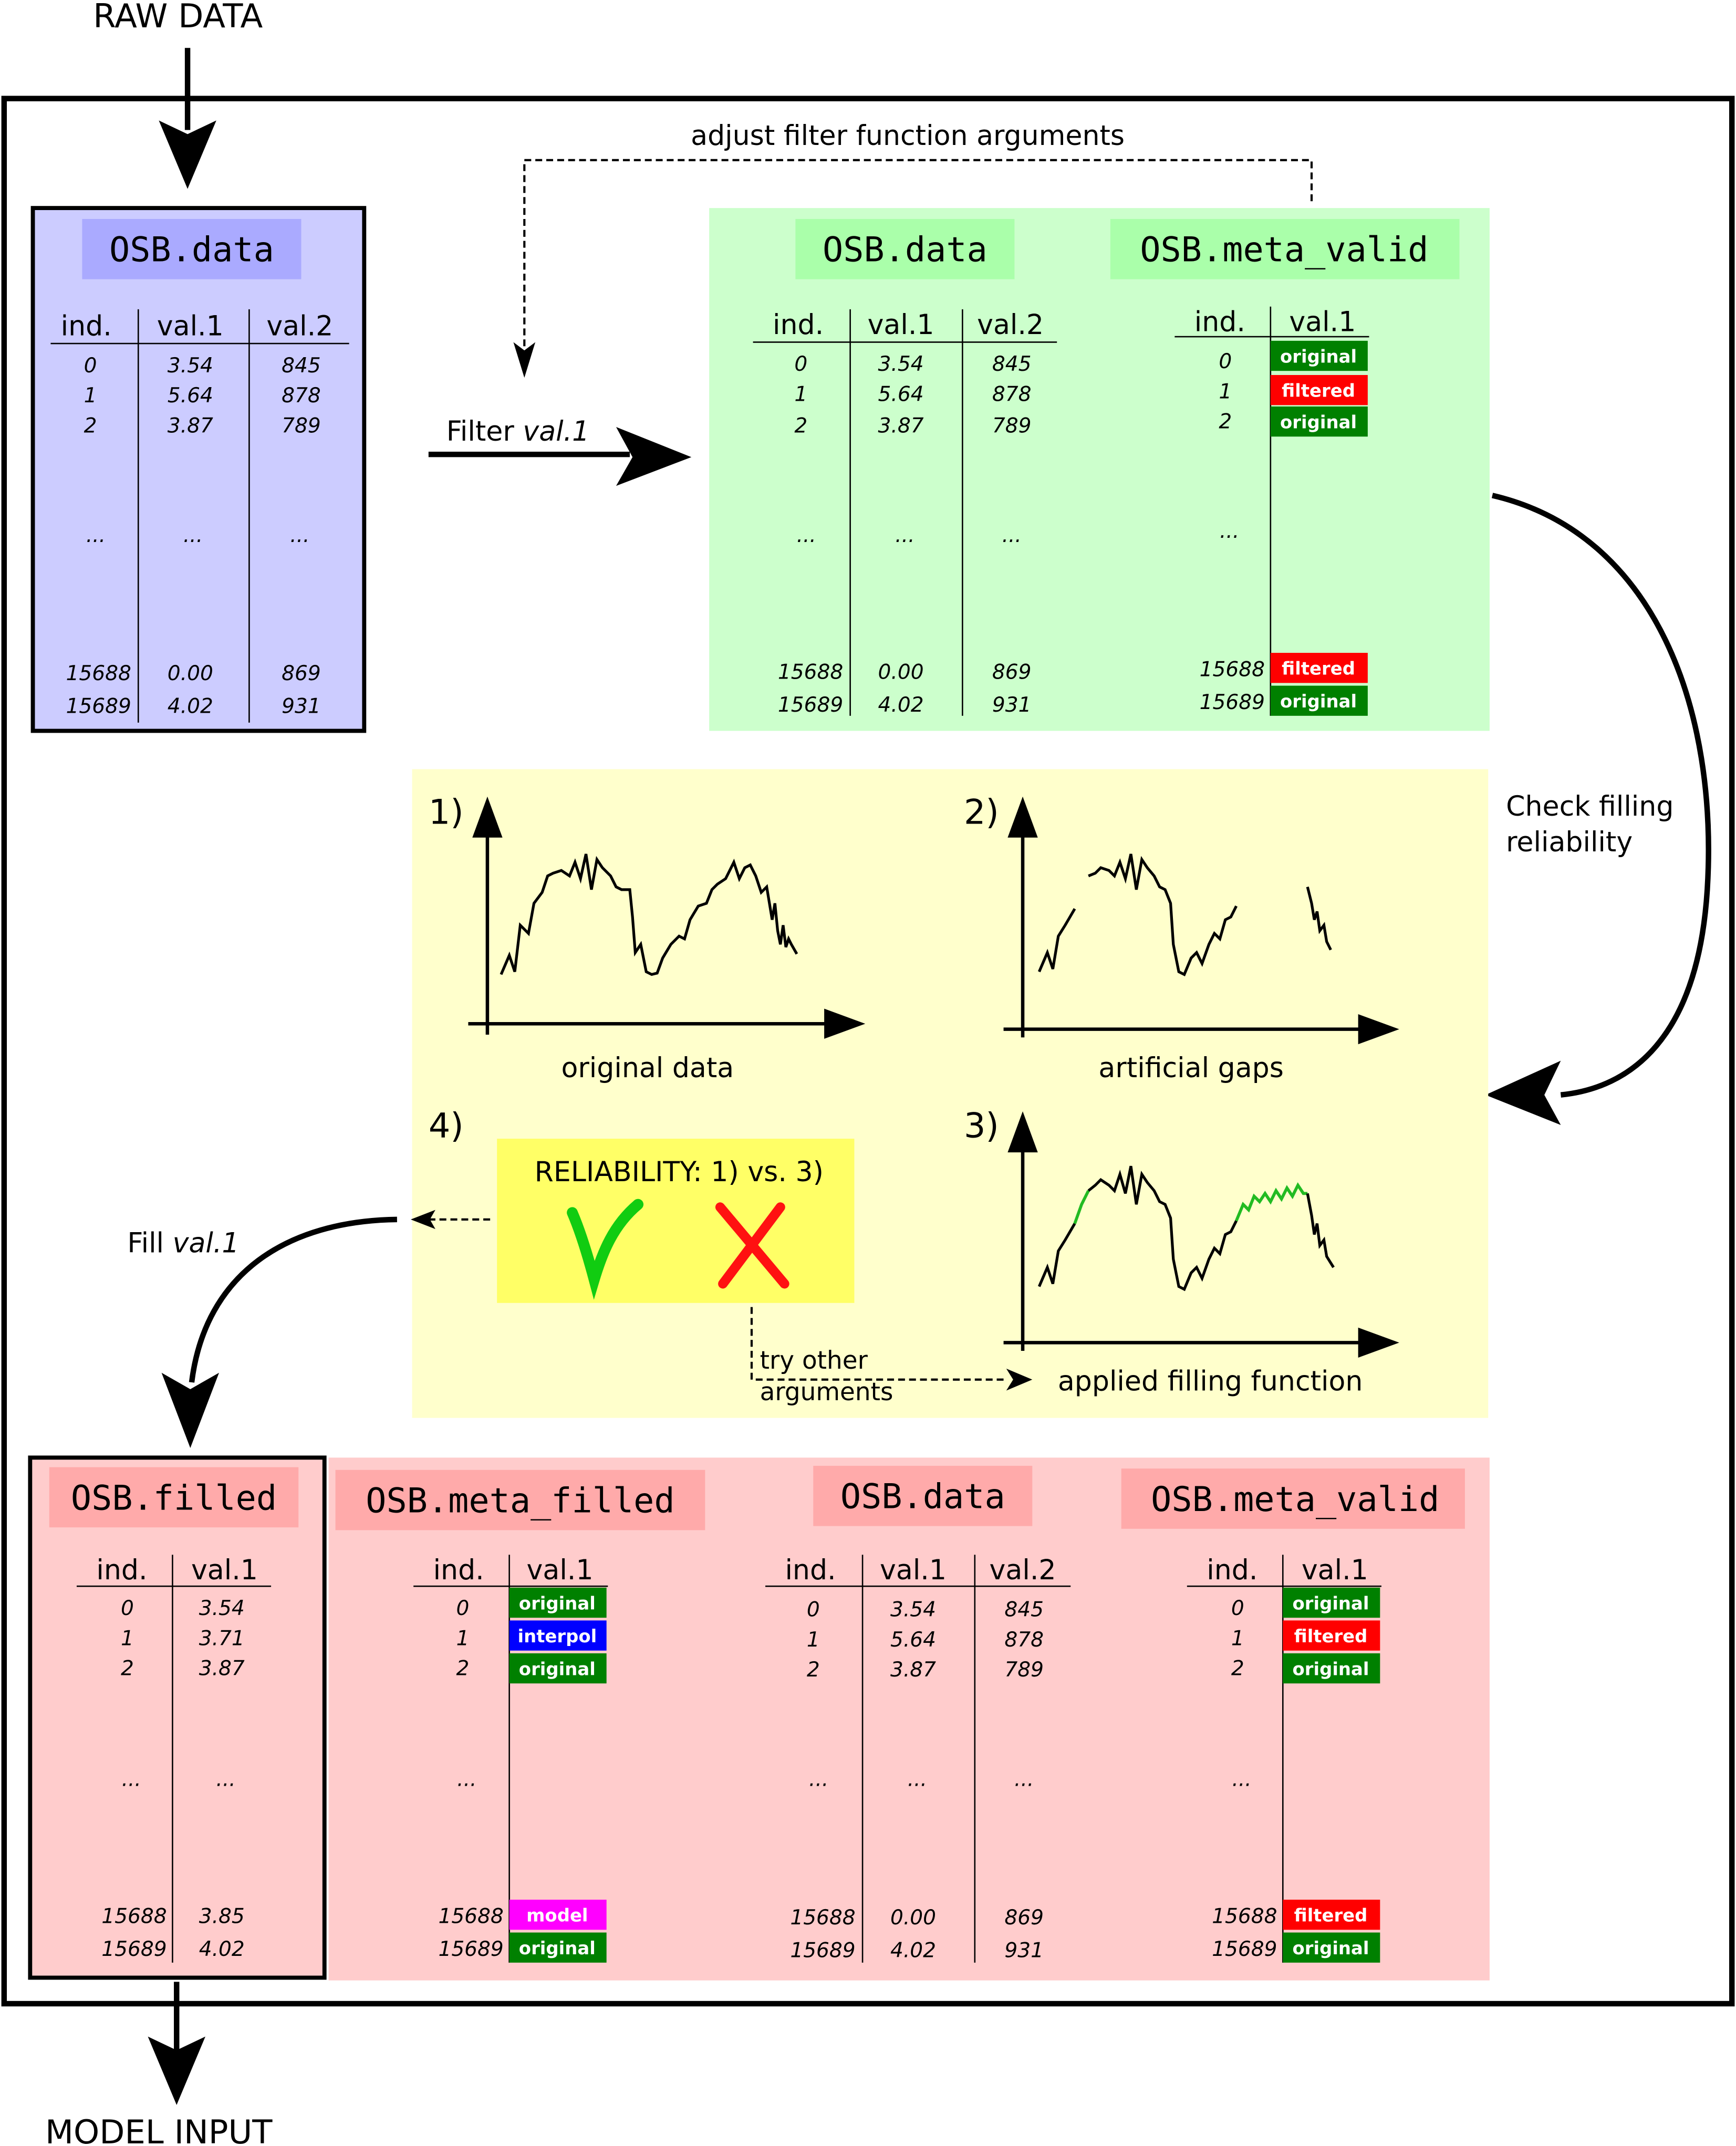  I want to click on svg-text: model, so click(557, 1916).